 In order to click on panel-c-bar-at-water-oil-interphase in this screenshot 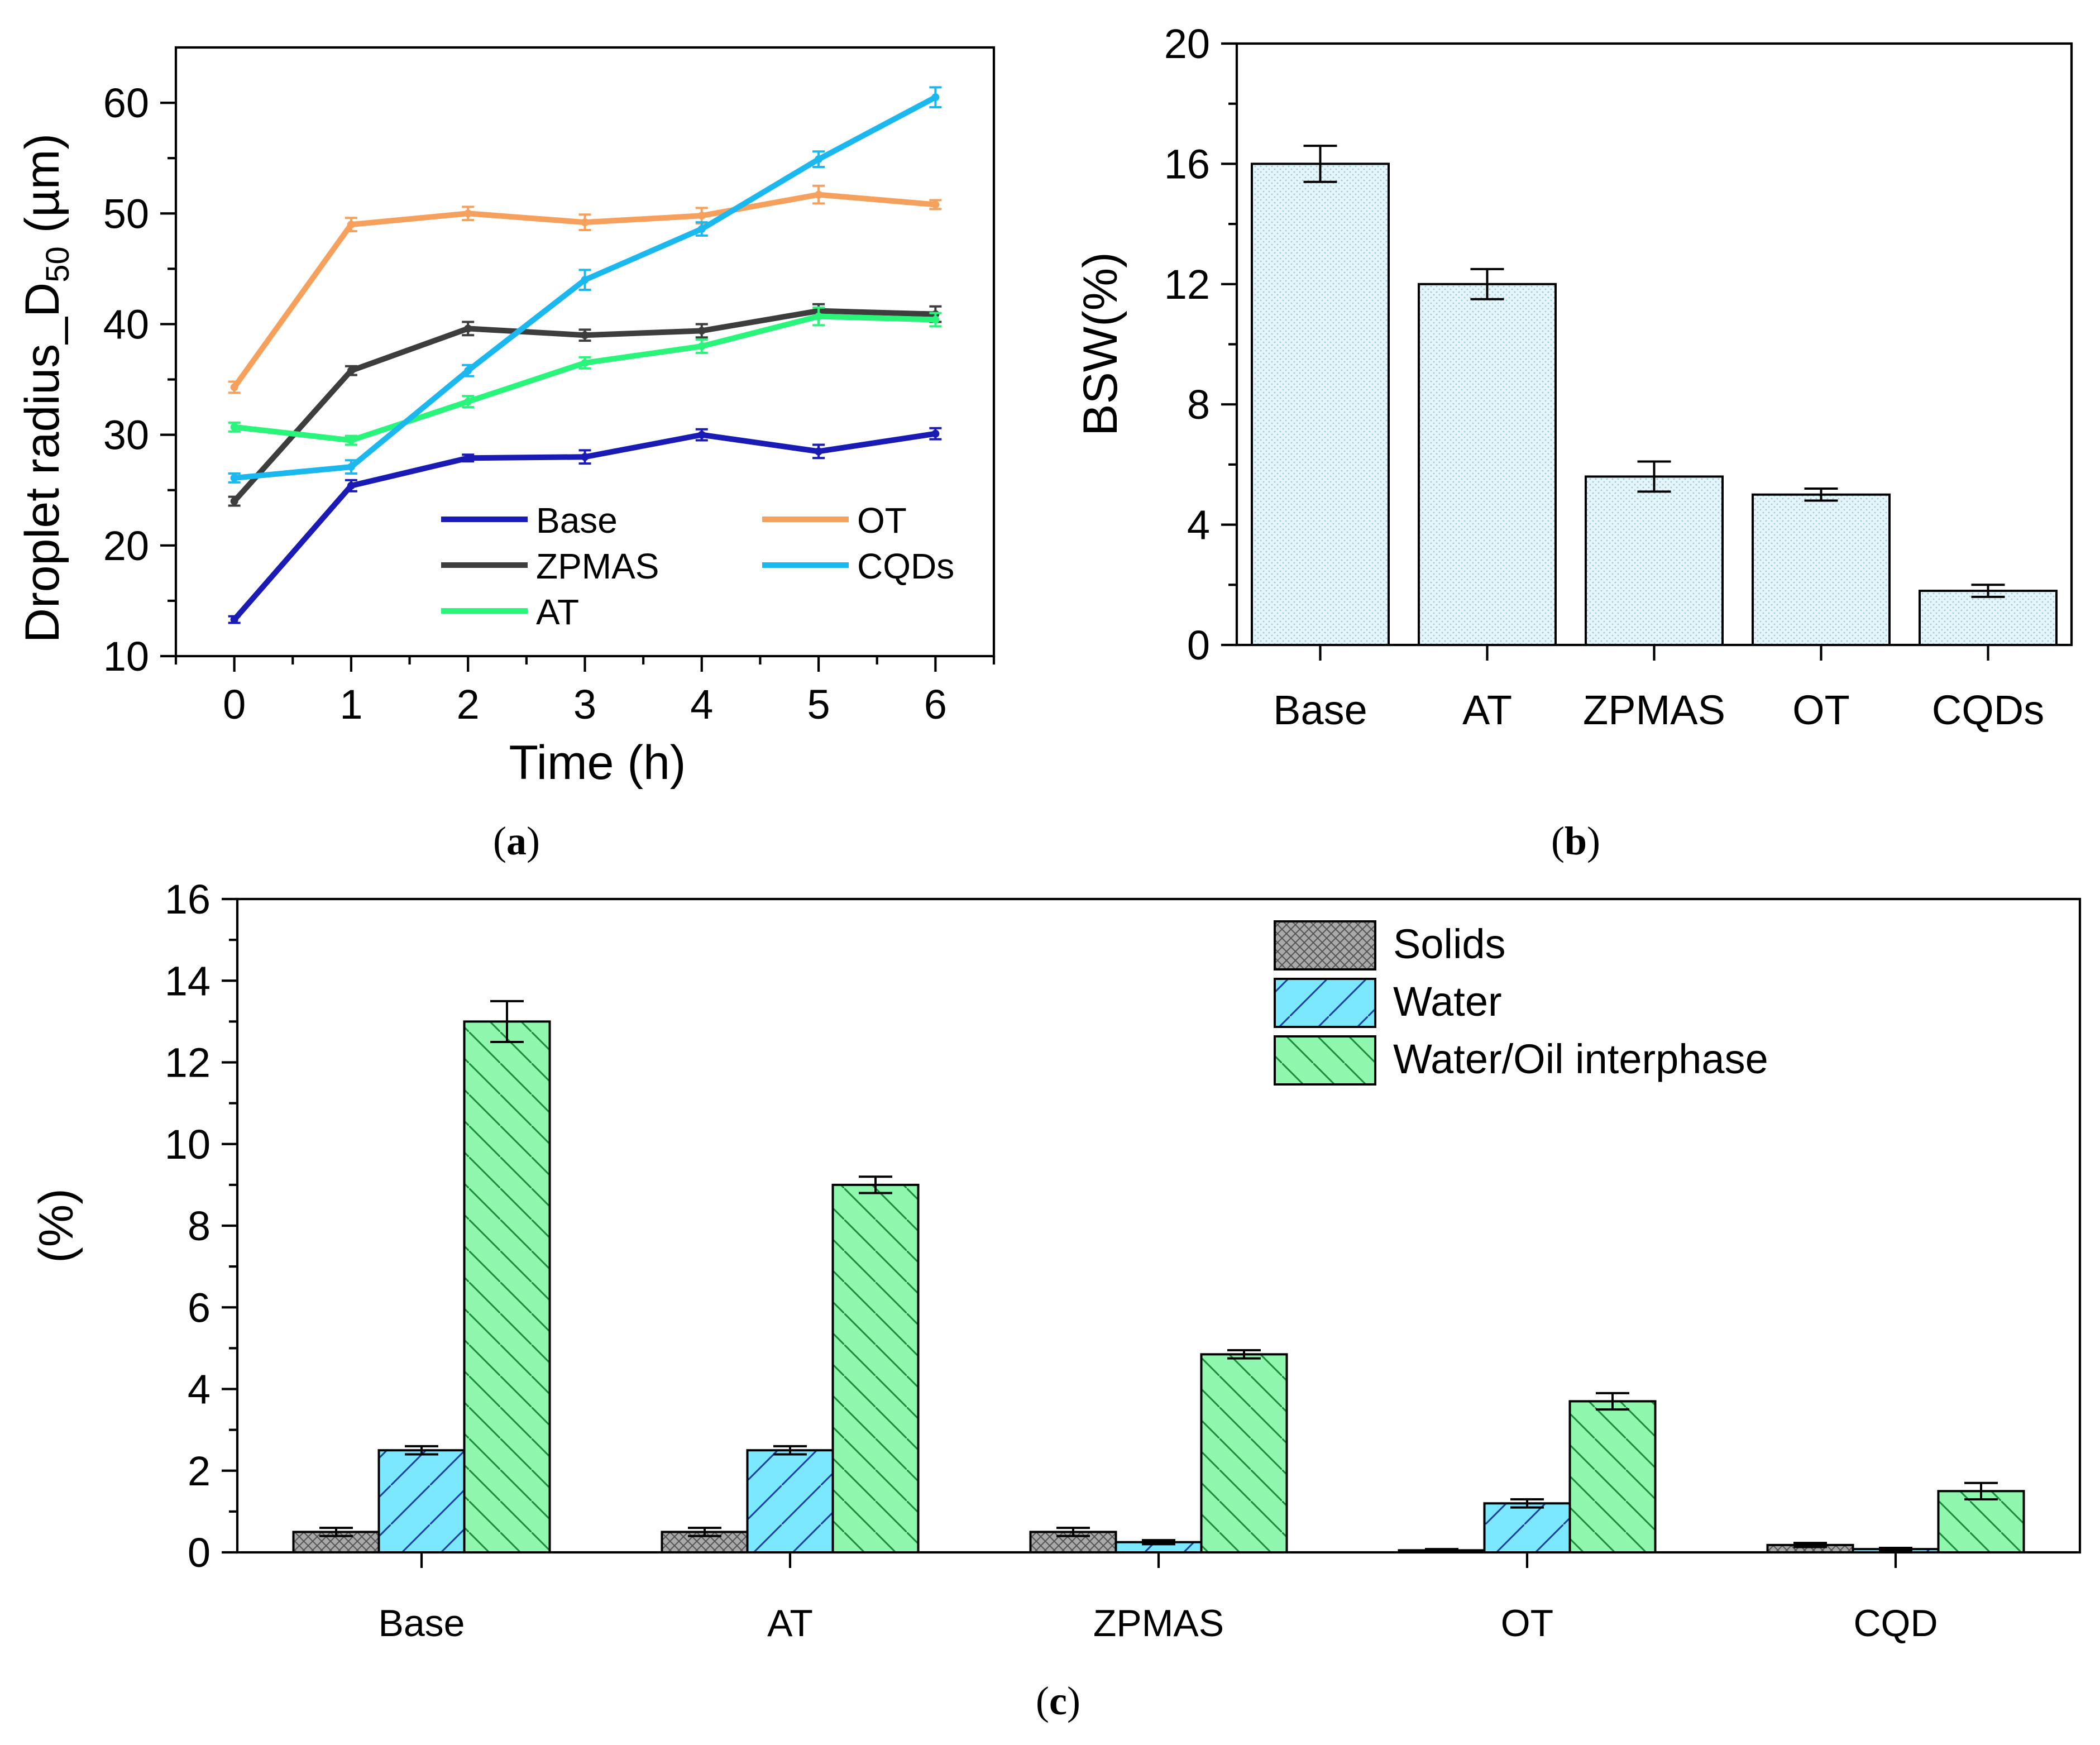, I will do `click(875, 1368)`.